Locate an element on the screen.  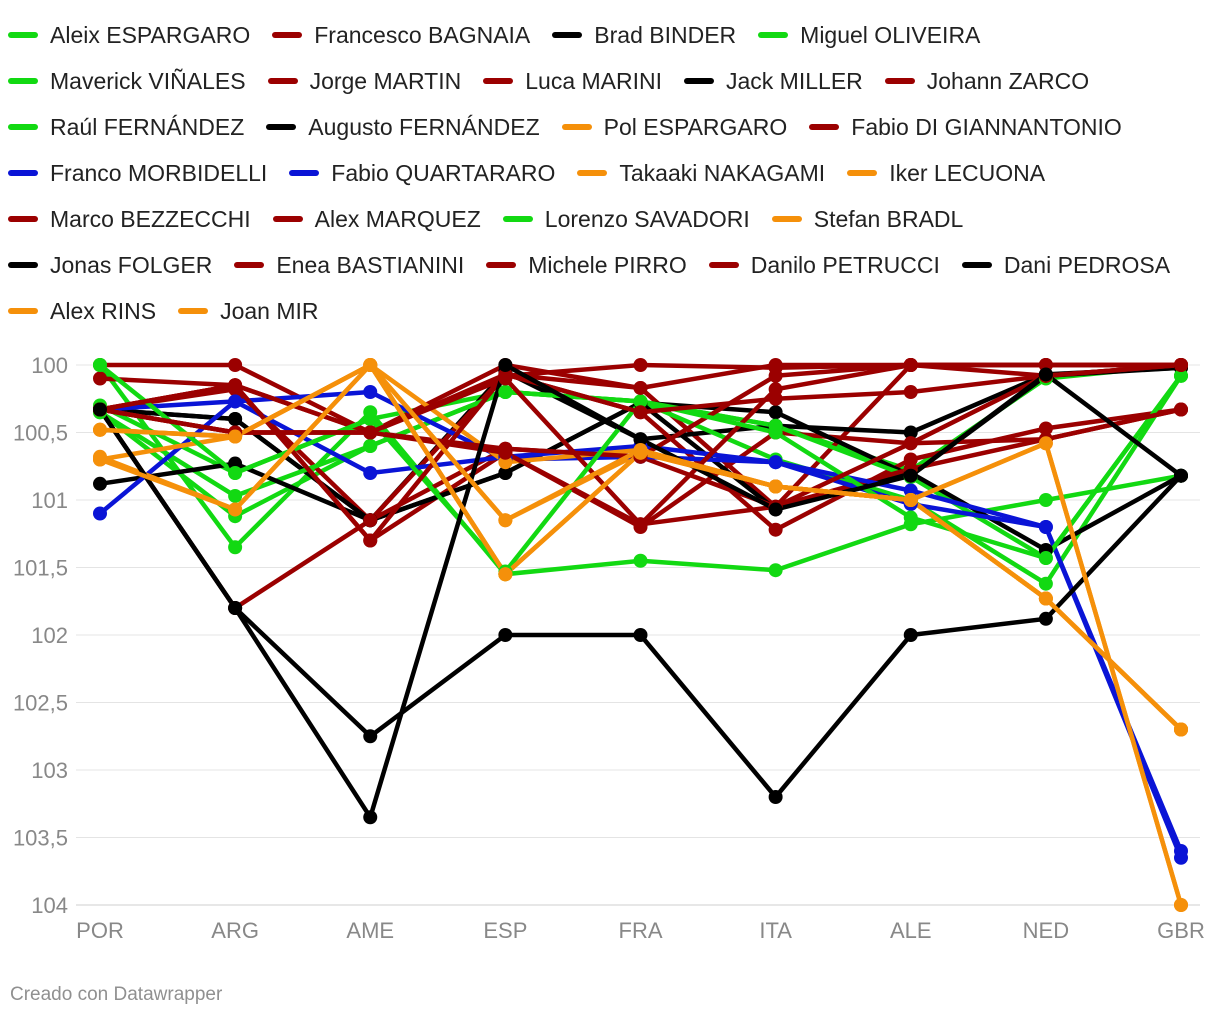
point-jonas-folger-fra is located at coordinates (640, 635).